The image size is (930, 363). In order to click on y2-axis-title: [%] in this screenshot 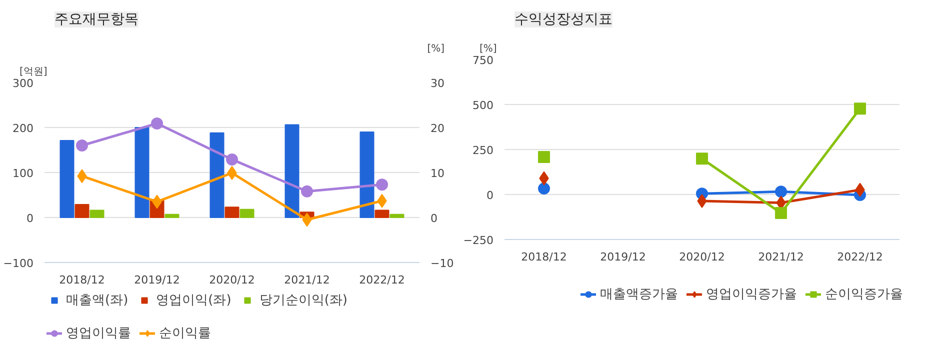, I will do `click(436, 49)`.